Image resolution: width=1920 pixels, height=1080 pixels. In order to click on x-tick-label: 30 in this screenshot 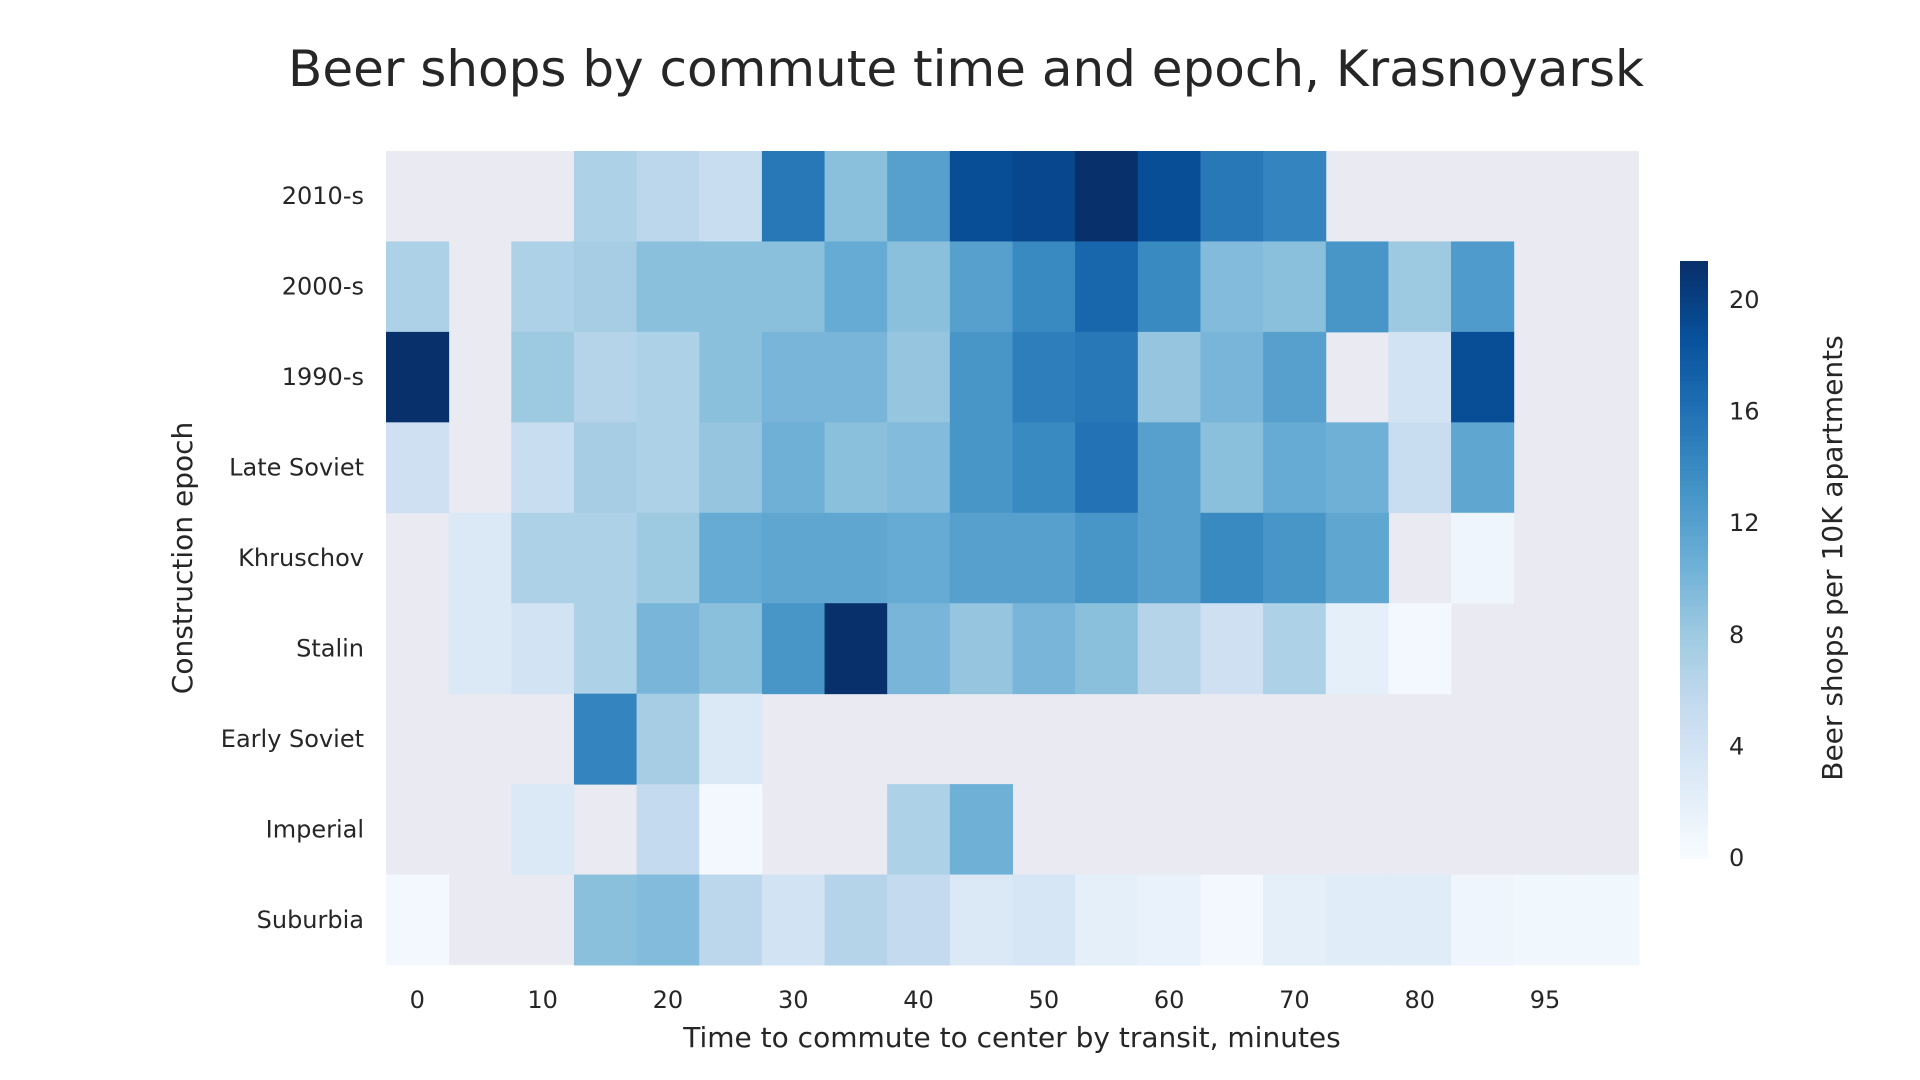, I will do `click(793, 1000)`.